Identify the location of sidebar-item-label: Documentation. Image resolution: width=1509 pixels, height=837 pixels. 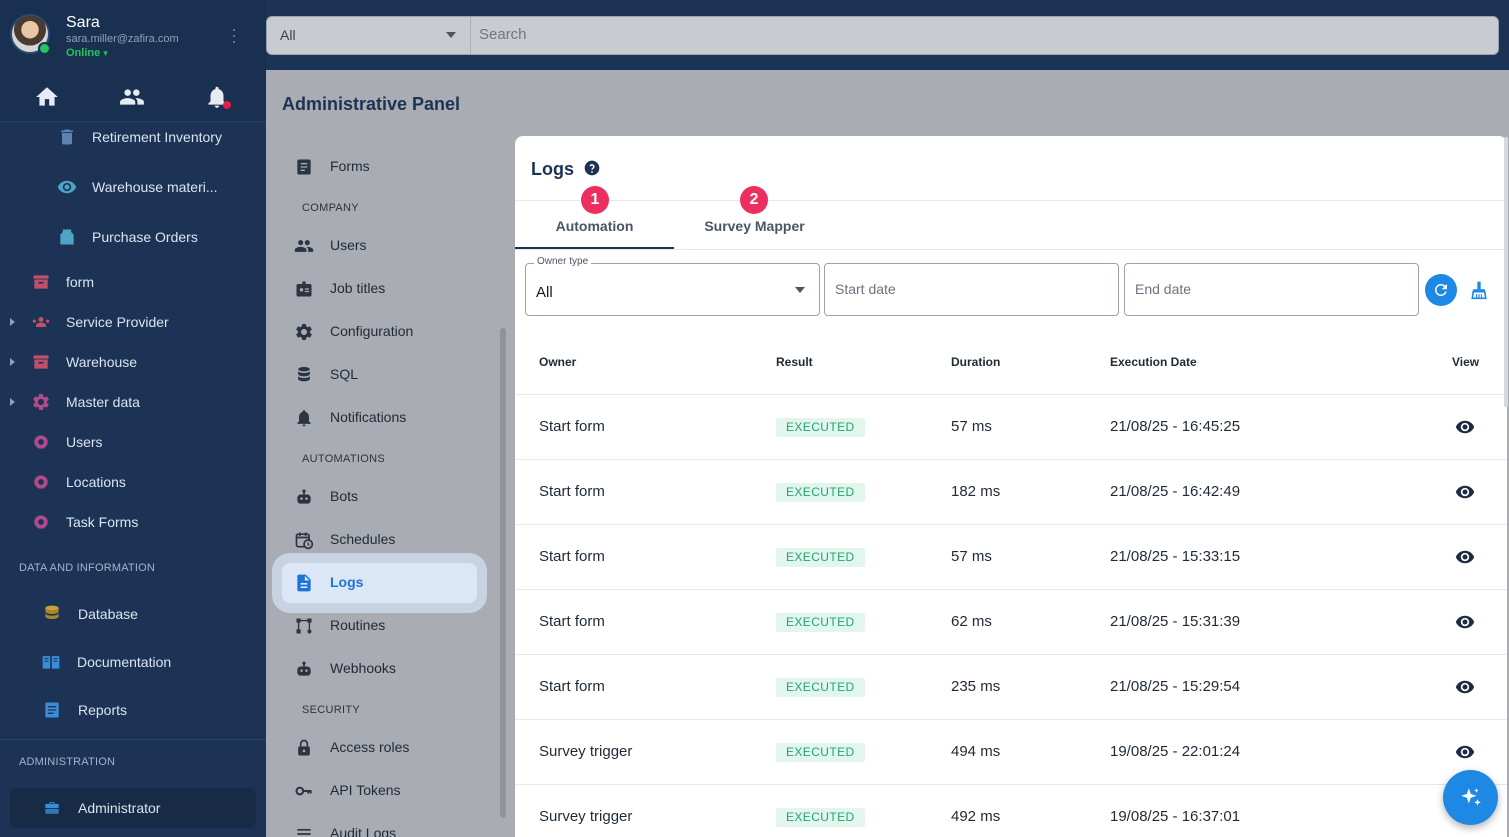
(124, 662).